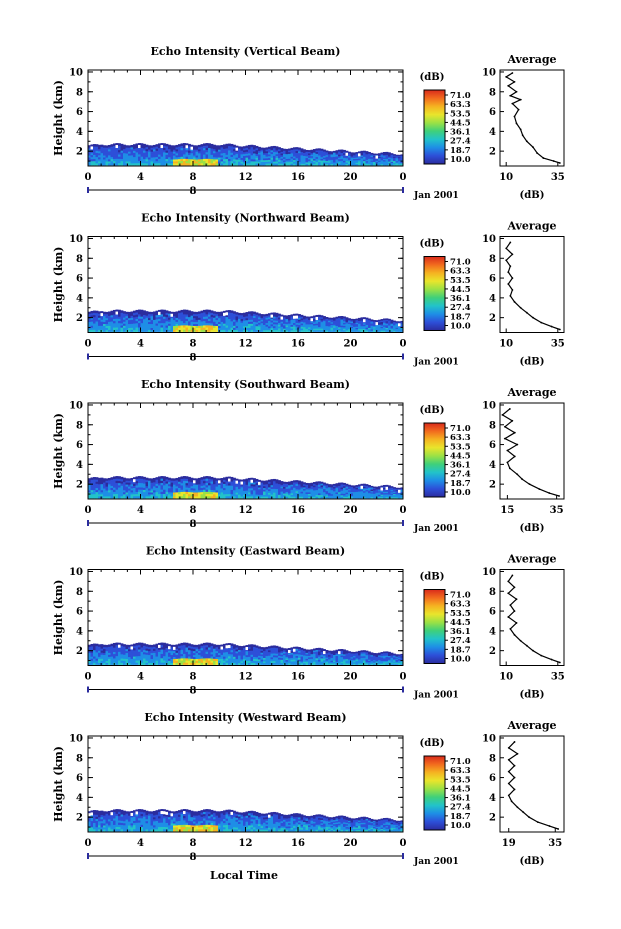 The height and width of the screenshot is (929, 621). What do you see at coordinates (79, 612) in the screenshot?
I see `y-tick-label: 6` at bounding box center [79, 612].